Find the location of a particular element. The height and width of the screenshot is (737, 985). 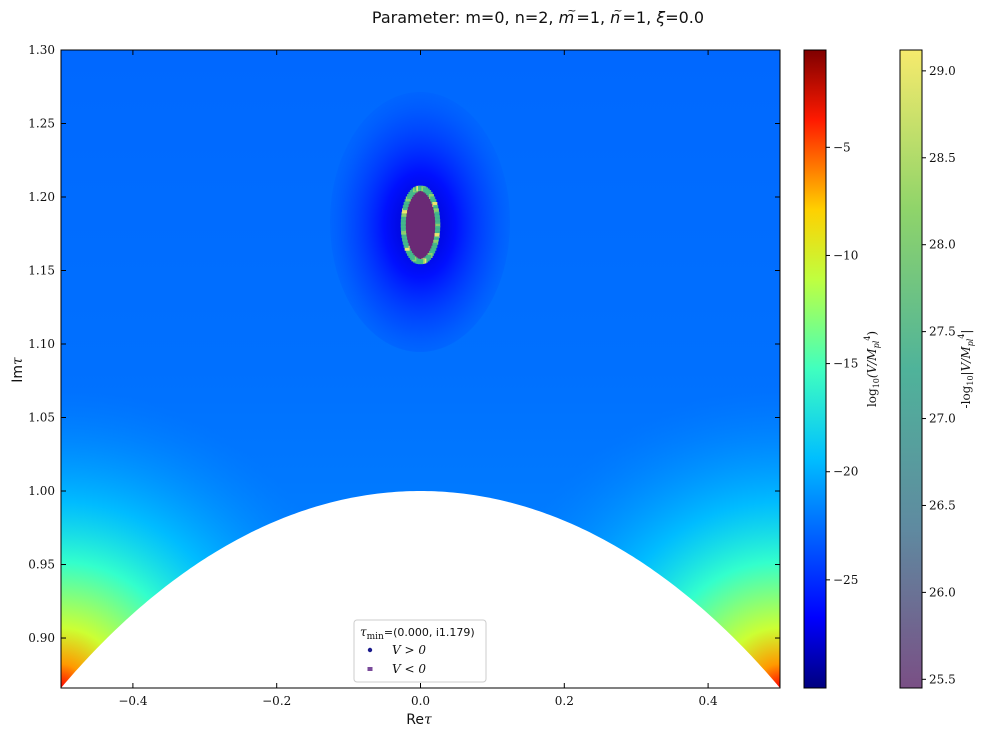

colorbar-tick-label: −25 is located at coordinates (845, 580).